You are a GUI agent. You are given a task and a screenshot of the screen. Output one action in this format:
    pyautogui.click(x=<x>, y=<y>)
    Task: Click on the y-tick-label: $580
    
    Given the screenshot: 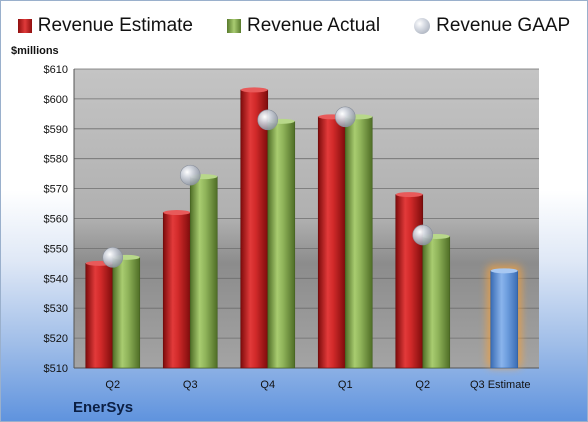 What is the action you would take?
    pyautogui.click(x=56, y=160)
    